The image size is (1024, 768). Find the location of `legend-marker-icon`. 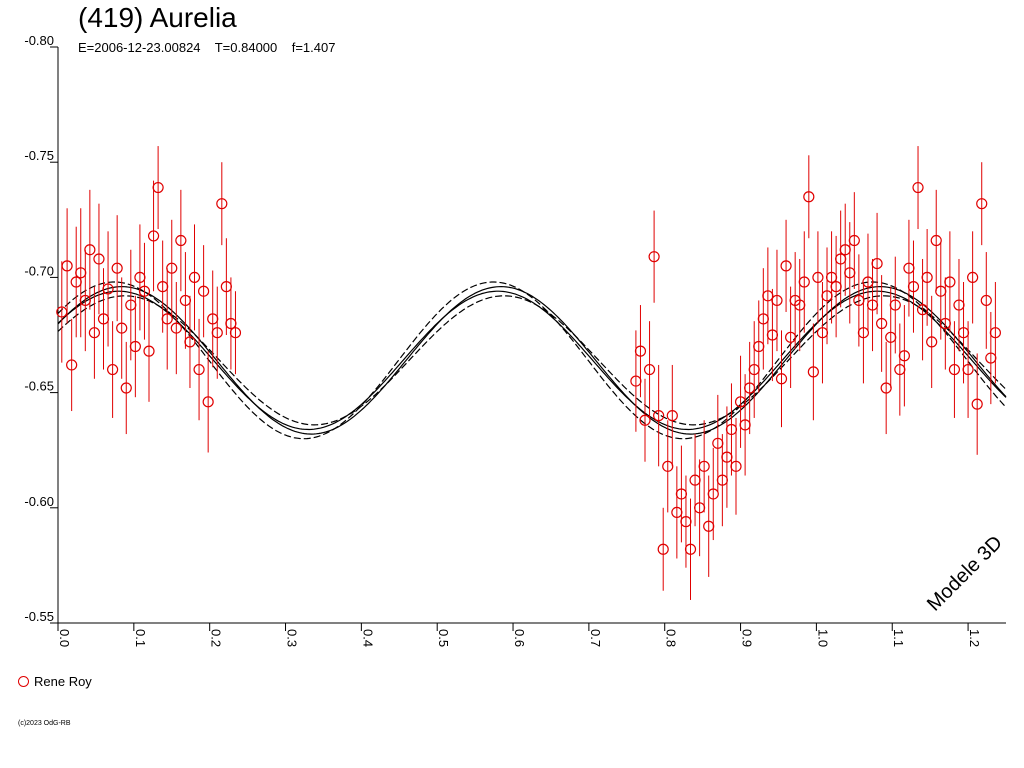

legend-marker-icon is located at coordinates (23, 681).